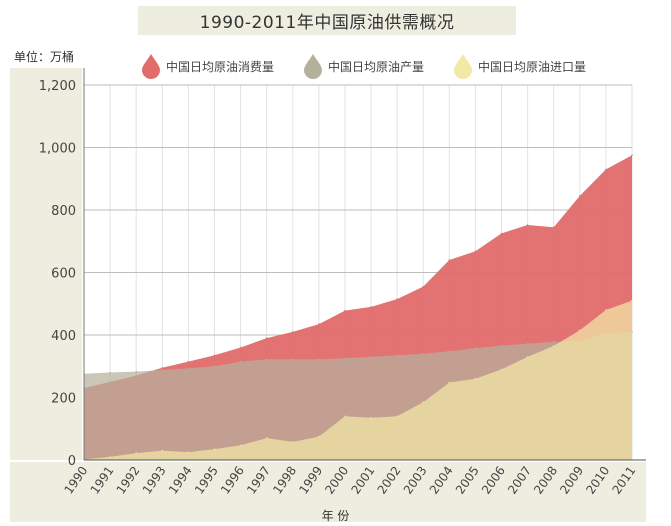 The width and height of the screenshot is (671, 526). What do you see at coordinates (580, 330) in the screenshot?
I see `point-s2-2009` at bounding box center [580, 330].